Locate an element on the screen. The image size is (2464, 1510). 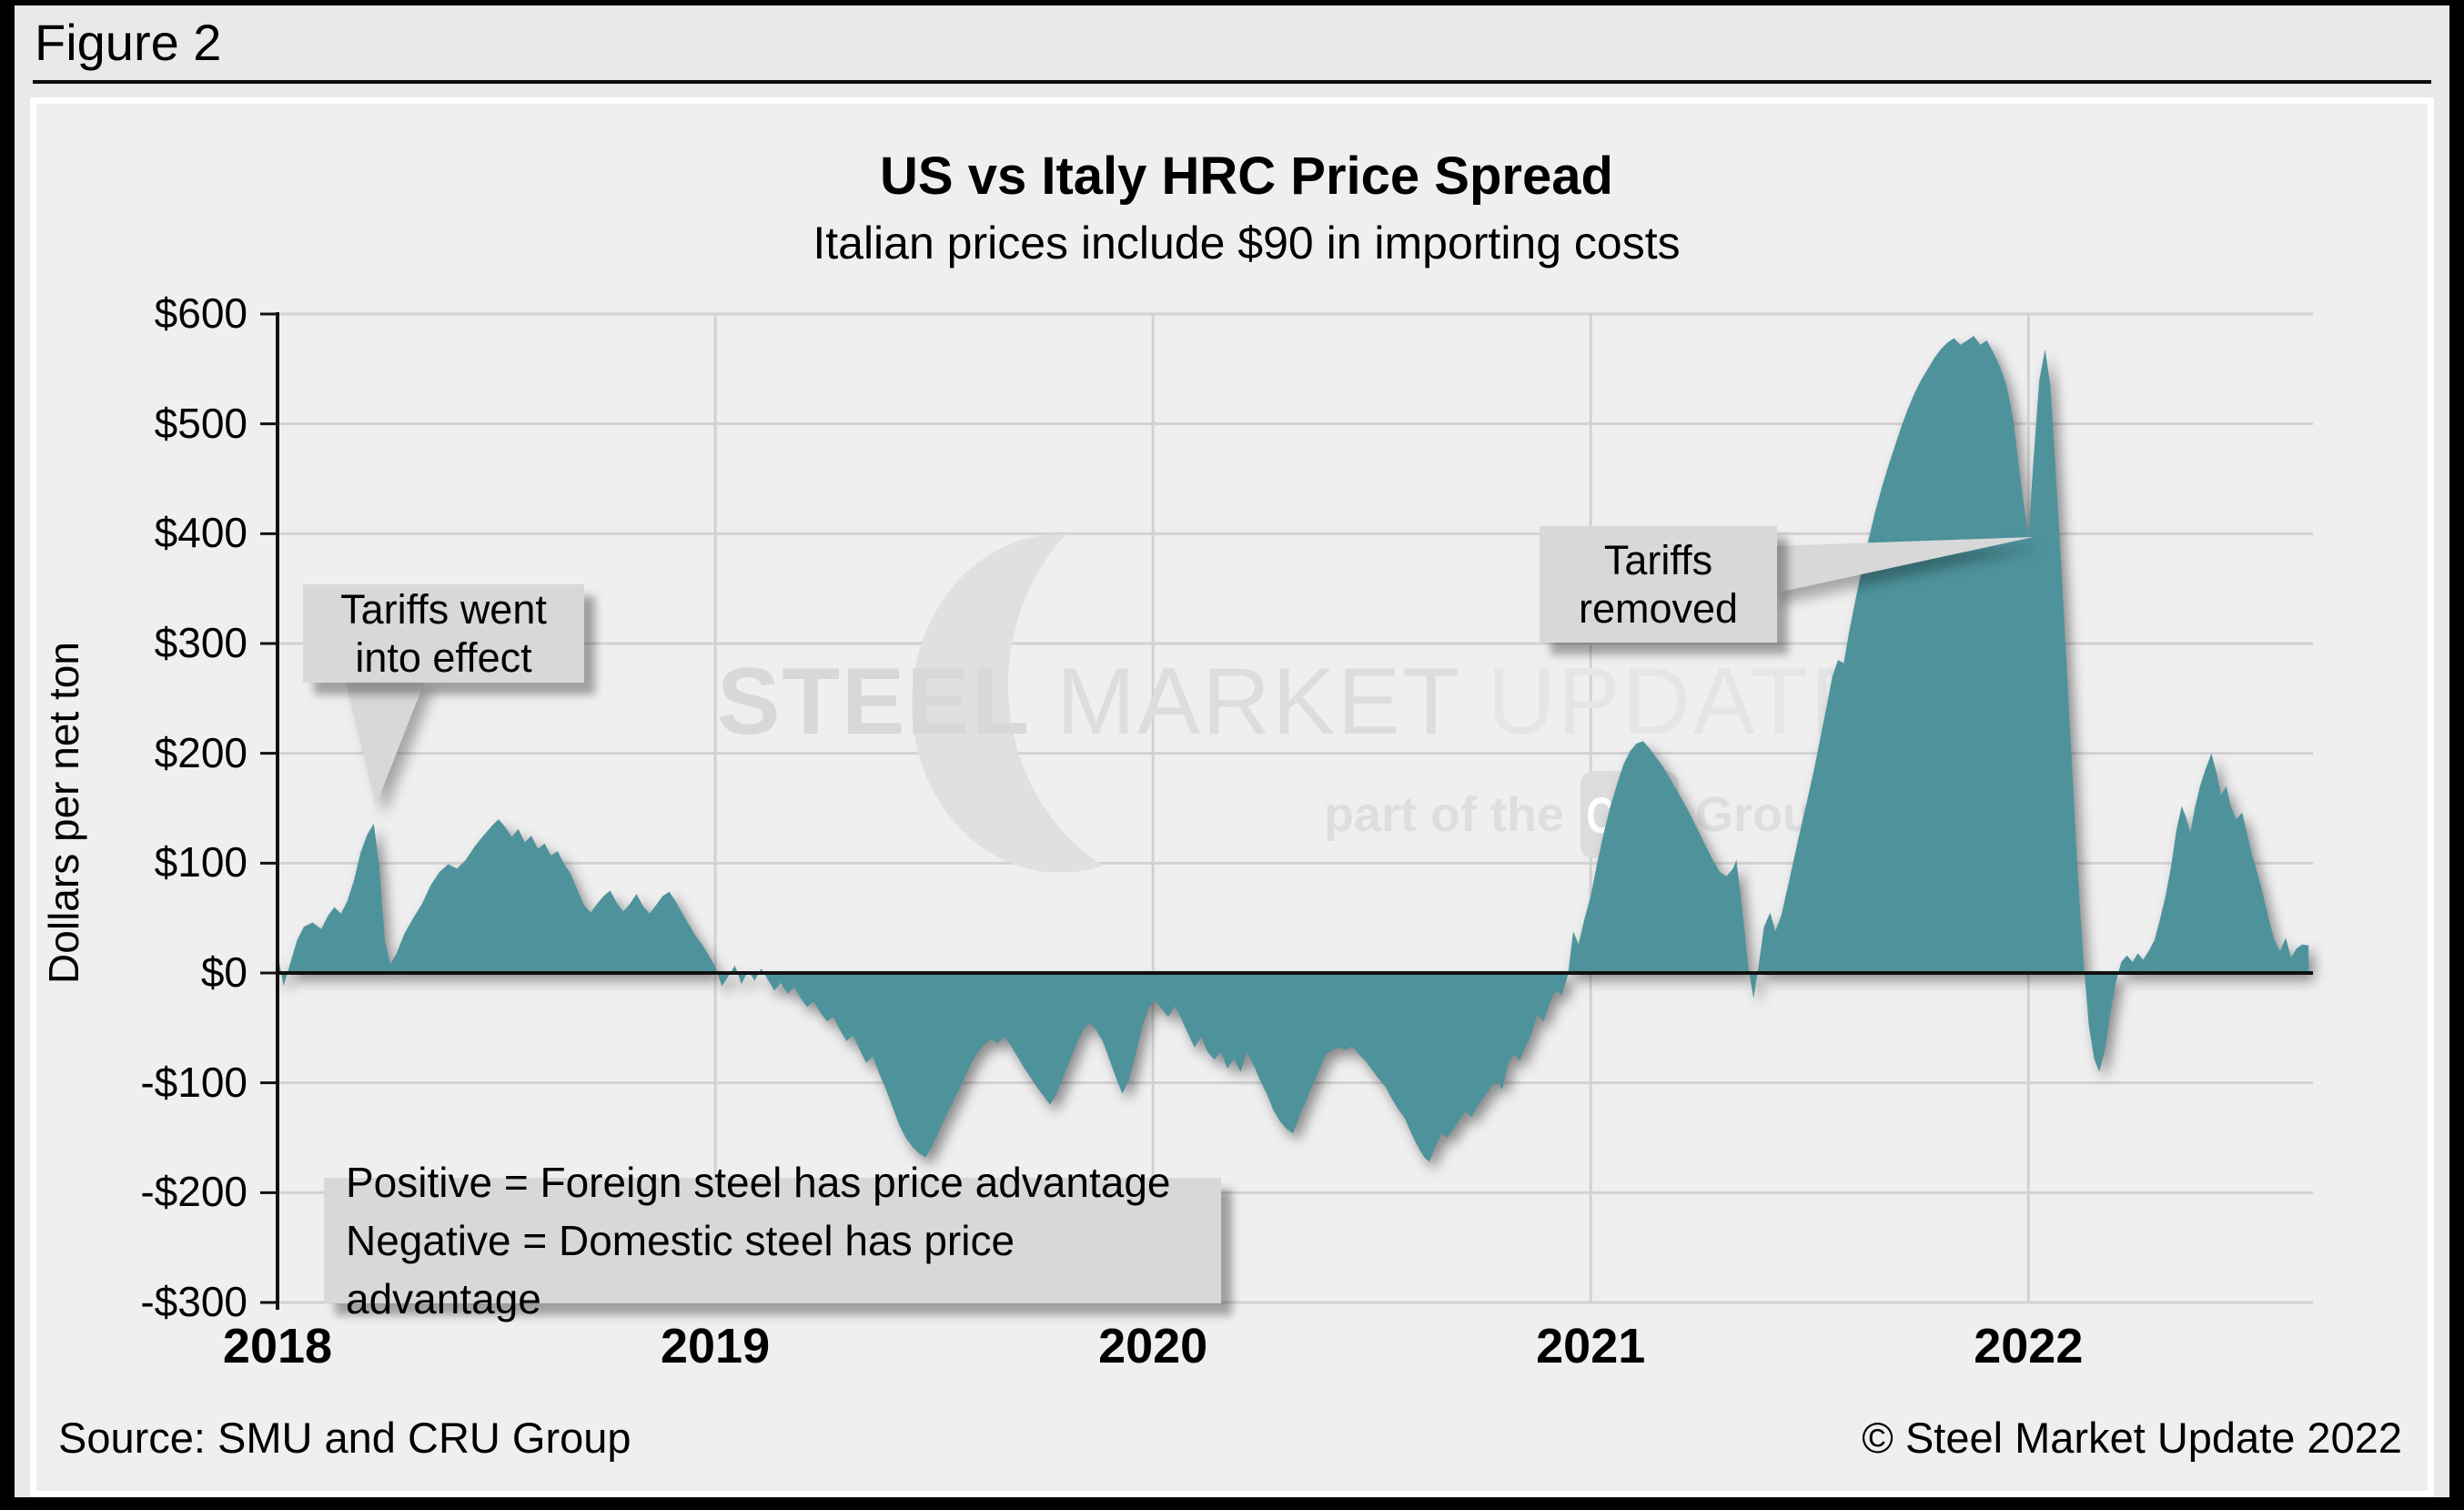
watermark-tagline-prefix: part of the is located at coordinates (1444, 815).